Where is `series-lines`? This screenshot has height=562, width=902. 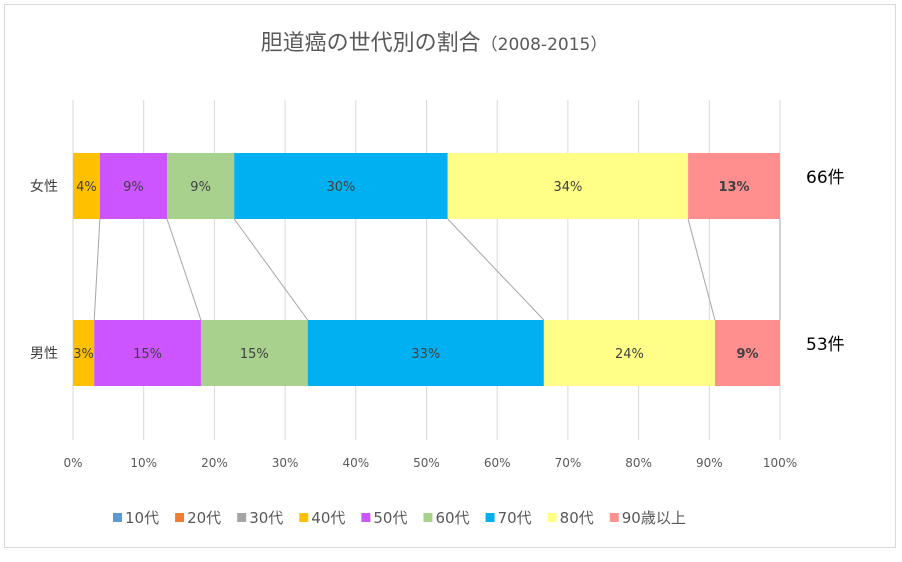
series-lines is located at coordinates (437, 269).